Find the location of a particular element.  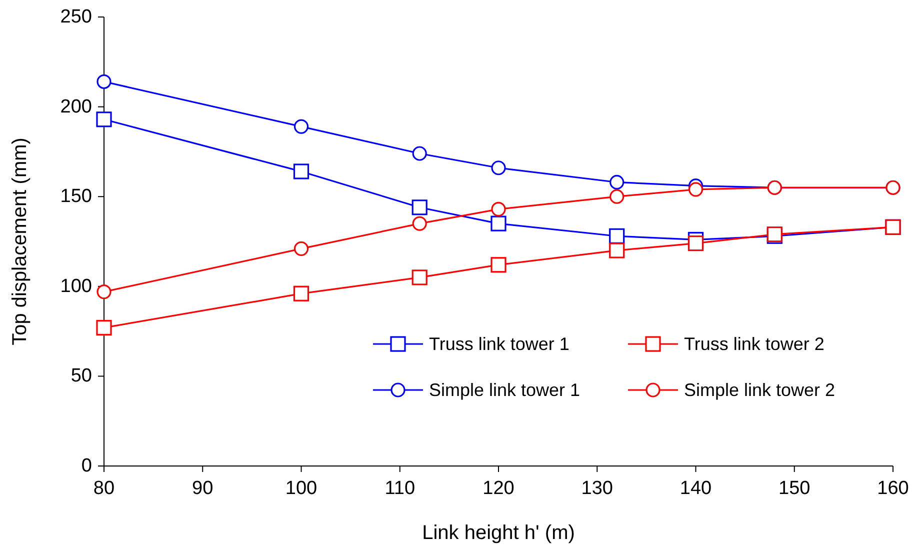

y-tick-label: 200 is located at coordinates (76, 107).